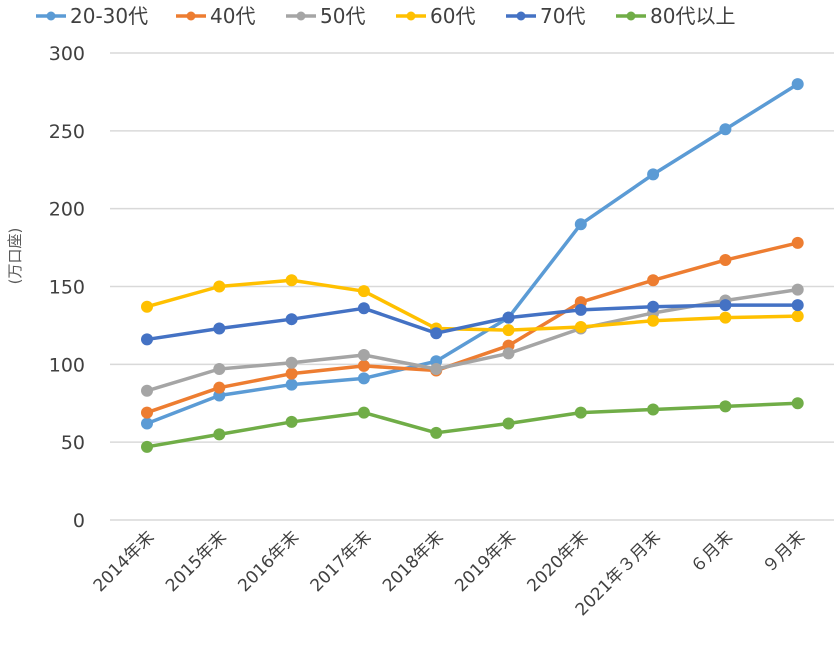 This screenshot has height=655, width=834. What do you see at coordinates (562, 16) in the screenshot?
I see `legend-label: 70代` at bounding box center [562, 16].